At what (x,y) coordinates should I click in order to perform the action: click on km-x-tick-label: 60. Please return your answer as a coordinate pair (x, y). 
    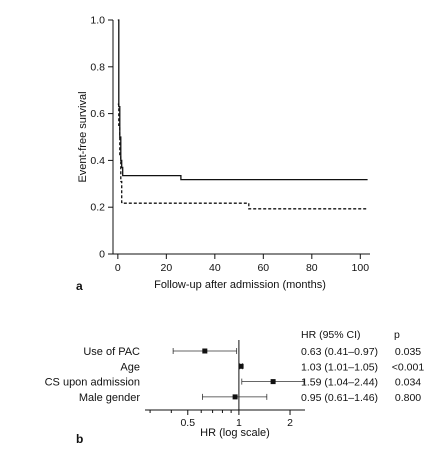
    Looking at the image, I should click on (263, 268).